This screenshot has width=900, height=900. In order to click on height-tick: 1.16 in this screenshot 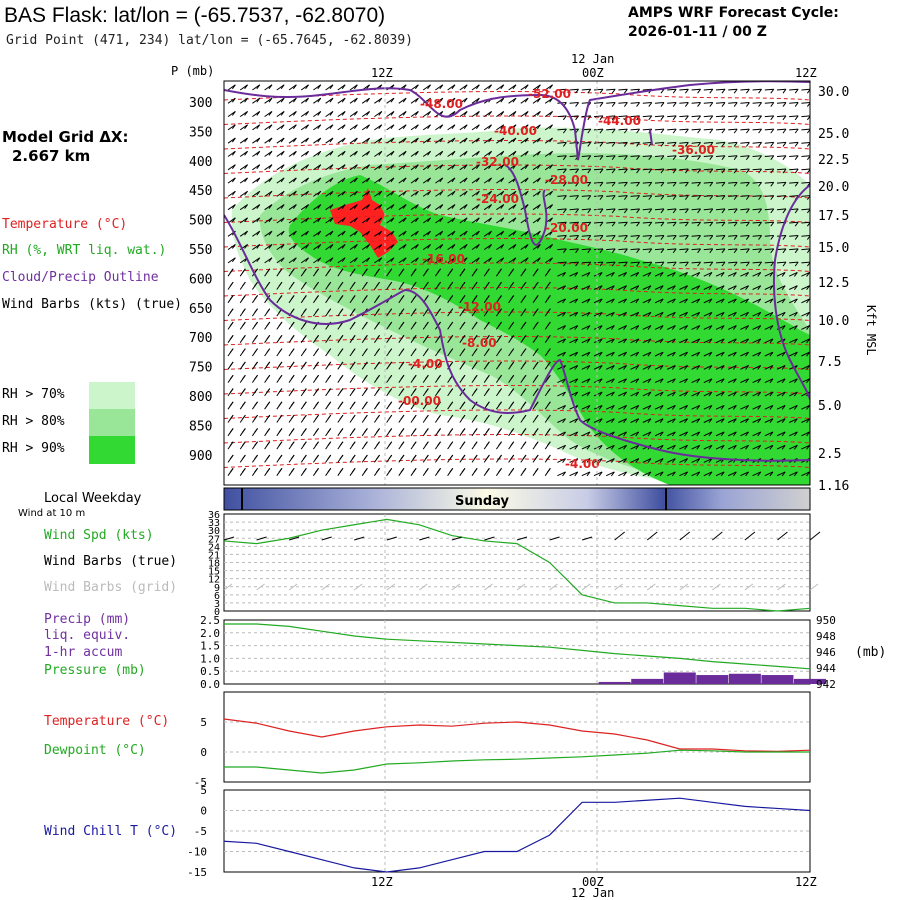, I will do `click(833, 486)`.